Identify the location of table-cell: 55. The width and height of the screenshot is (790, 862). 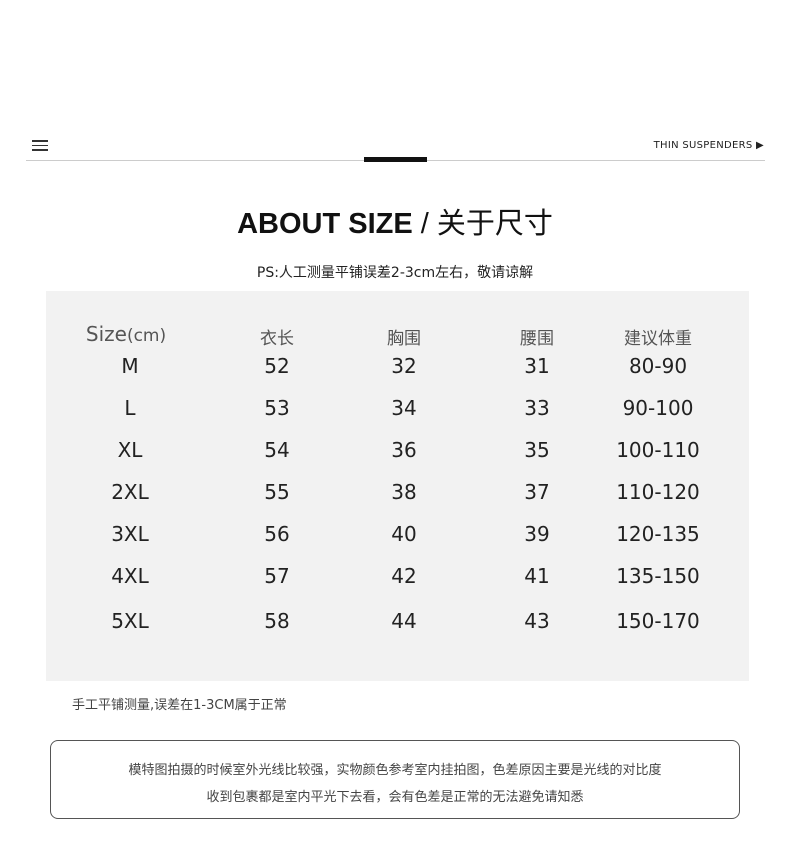
(277, 492).